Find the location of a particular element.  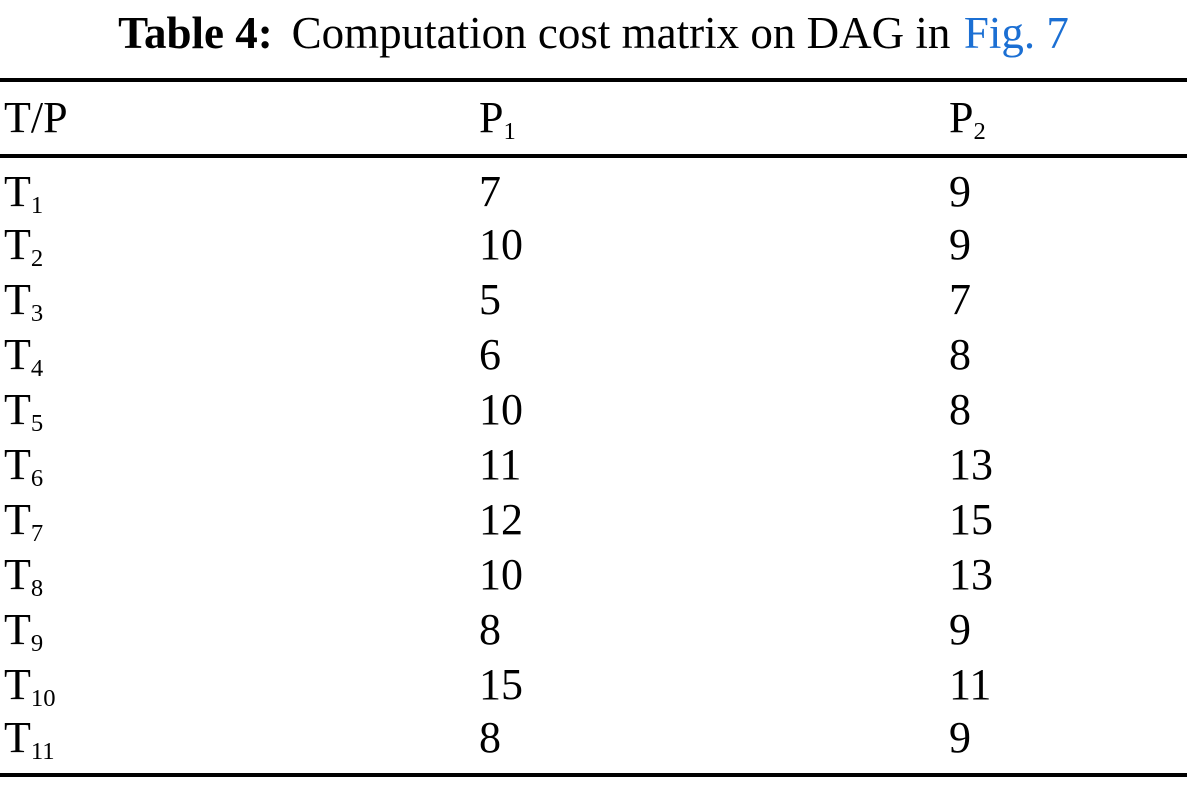

cost-cell-p1: 5 is located at coordinates (490, 299).